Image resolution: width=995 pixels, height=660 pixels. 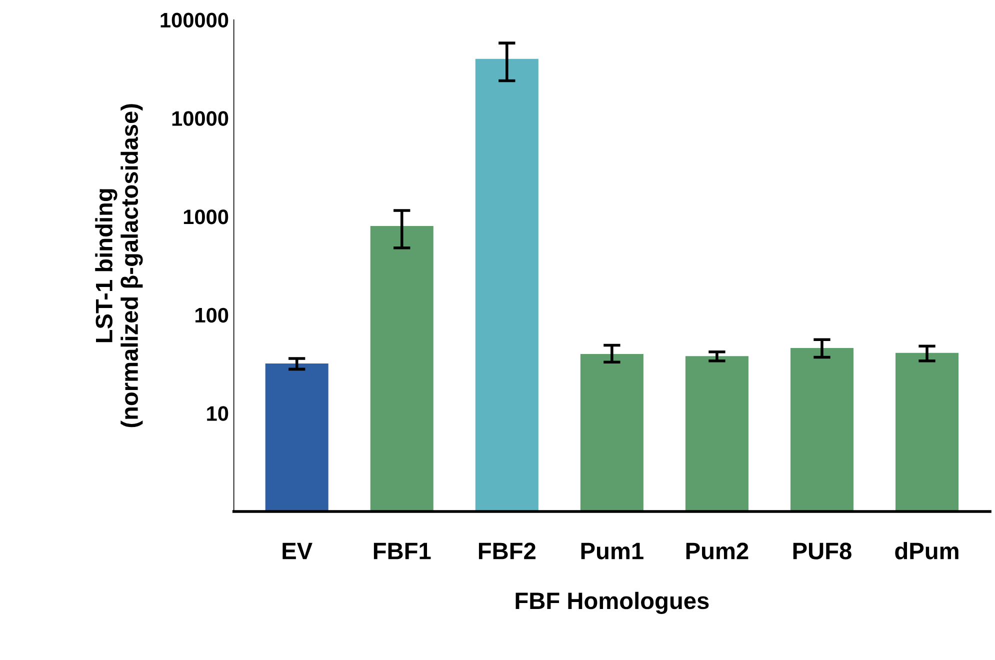 What do you see at coordinates (402, 551) in the screenshot?
I see `x-tick-label: FBF1` at bounding box center [402, 551].